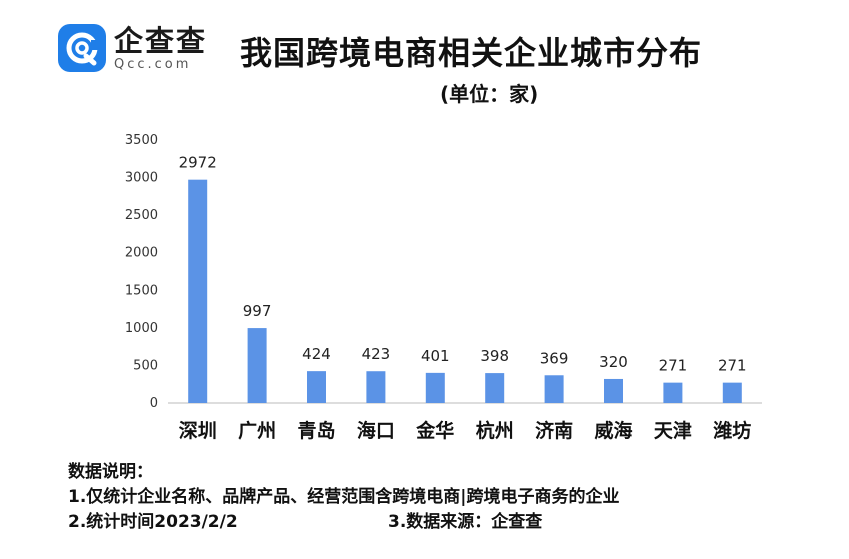 This screenshot has width=849, height=559. Describe the element at coordinates (376, 430) in the screenshot. I see `x-category-label: 海口` at that location.